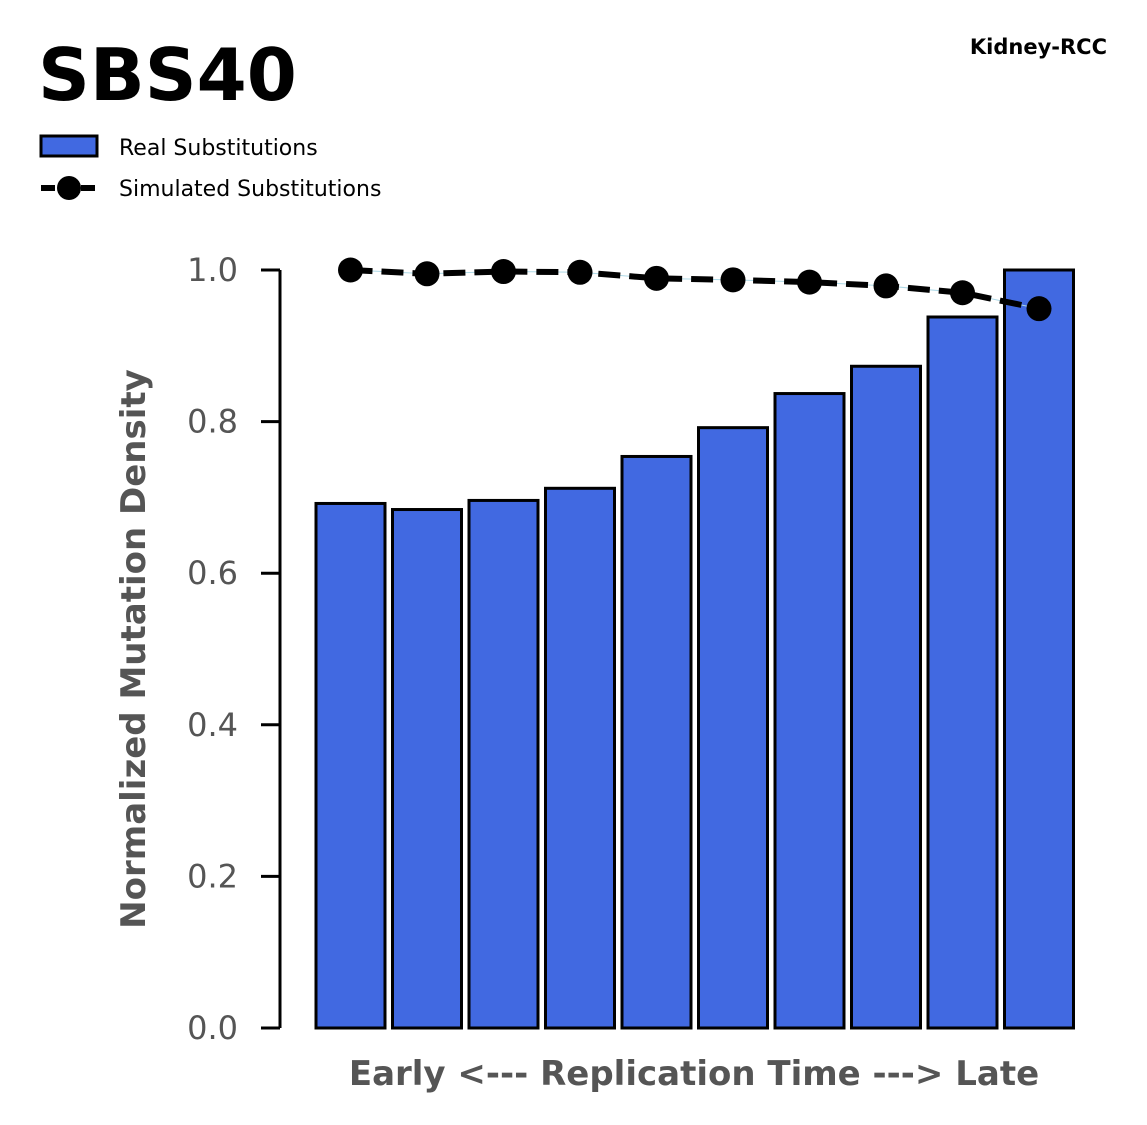 Image resolution: width=1147 pixels, height=1125 pixels. What do you see at coordinates (212, 270) in the screenshot?
I see `y-tick-label: 1.0` at bounding box center [212, 270].